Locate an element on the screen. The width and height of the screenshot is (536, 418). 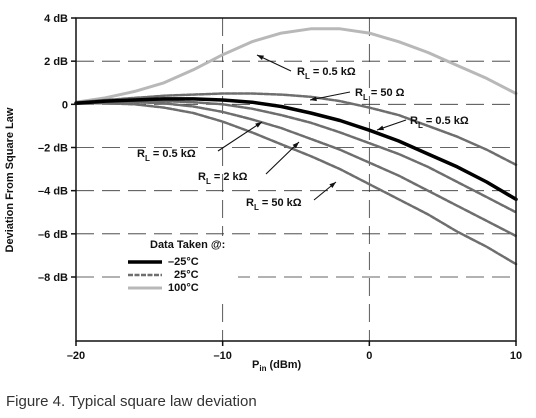
y-tick-label: –8 dB is located at coordinates (53, 278).